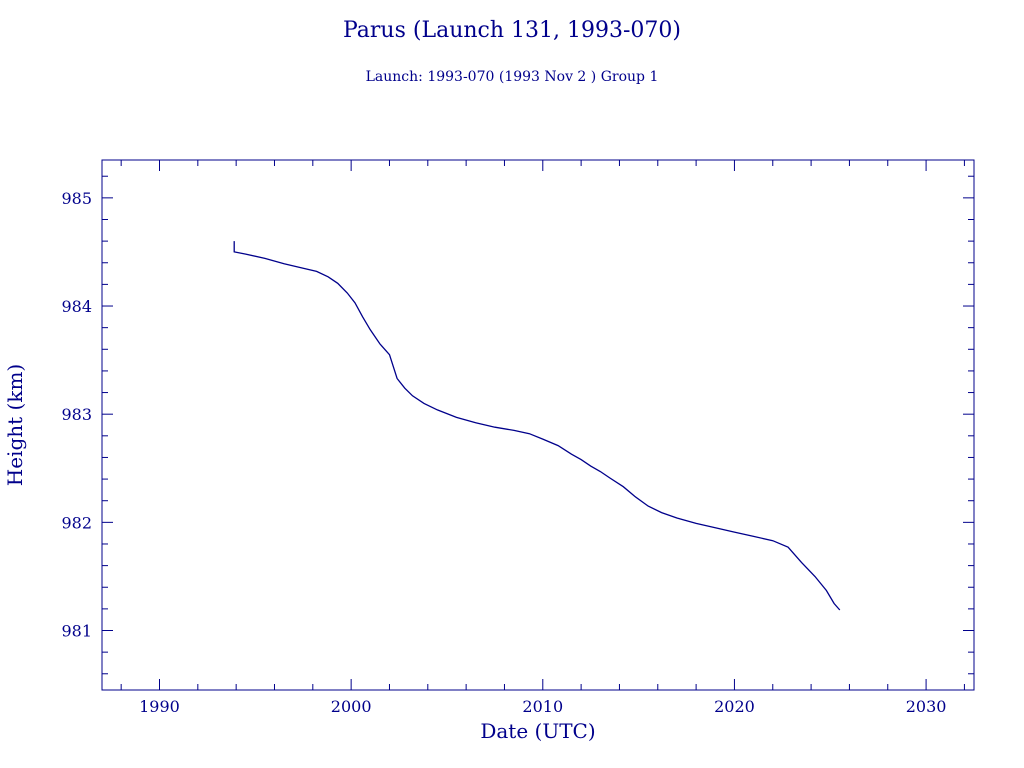  Describe the element at coordinates (926, 706) in the screenshot. I see `x-tick-label: 2030` at that location.